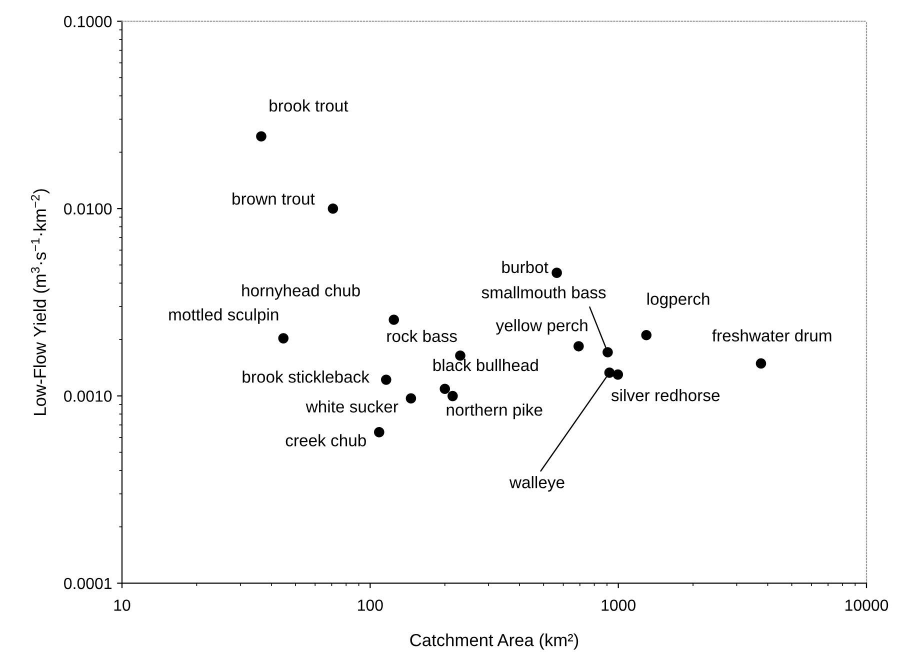 This screenshot has height=665, width=897. Describe the element at coordinates (301, 292) in the screenshot. I see `annotation: hornyhead chub` at that location.